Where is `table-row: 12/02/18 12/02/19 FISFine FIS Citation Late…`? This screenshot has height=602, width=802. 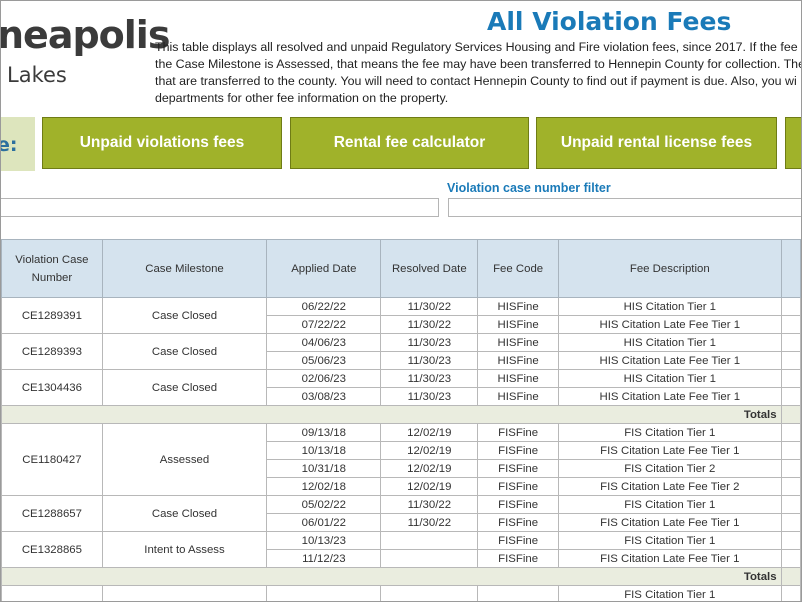 table-row: 12/02/18 12/02/19 FISFine FIS Citation Late… is located at coordinates (401, 486).